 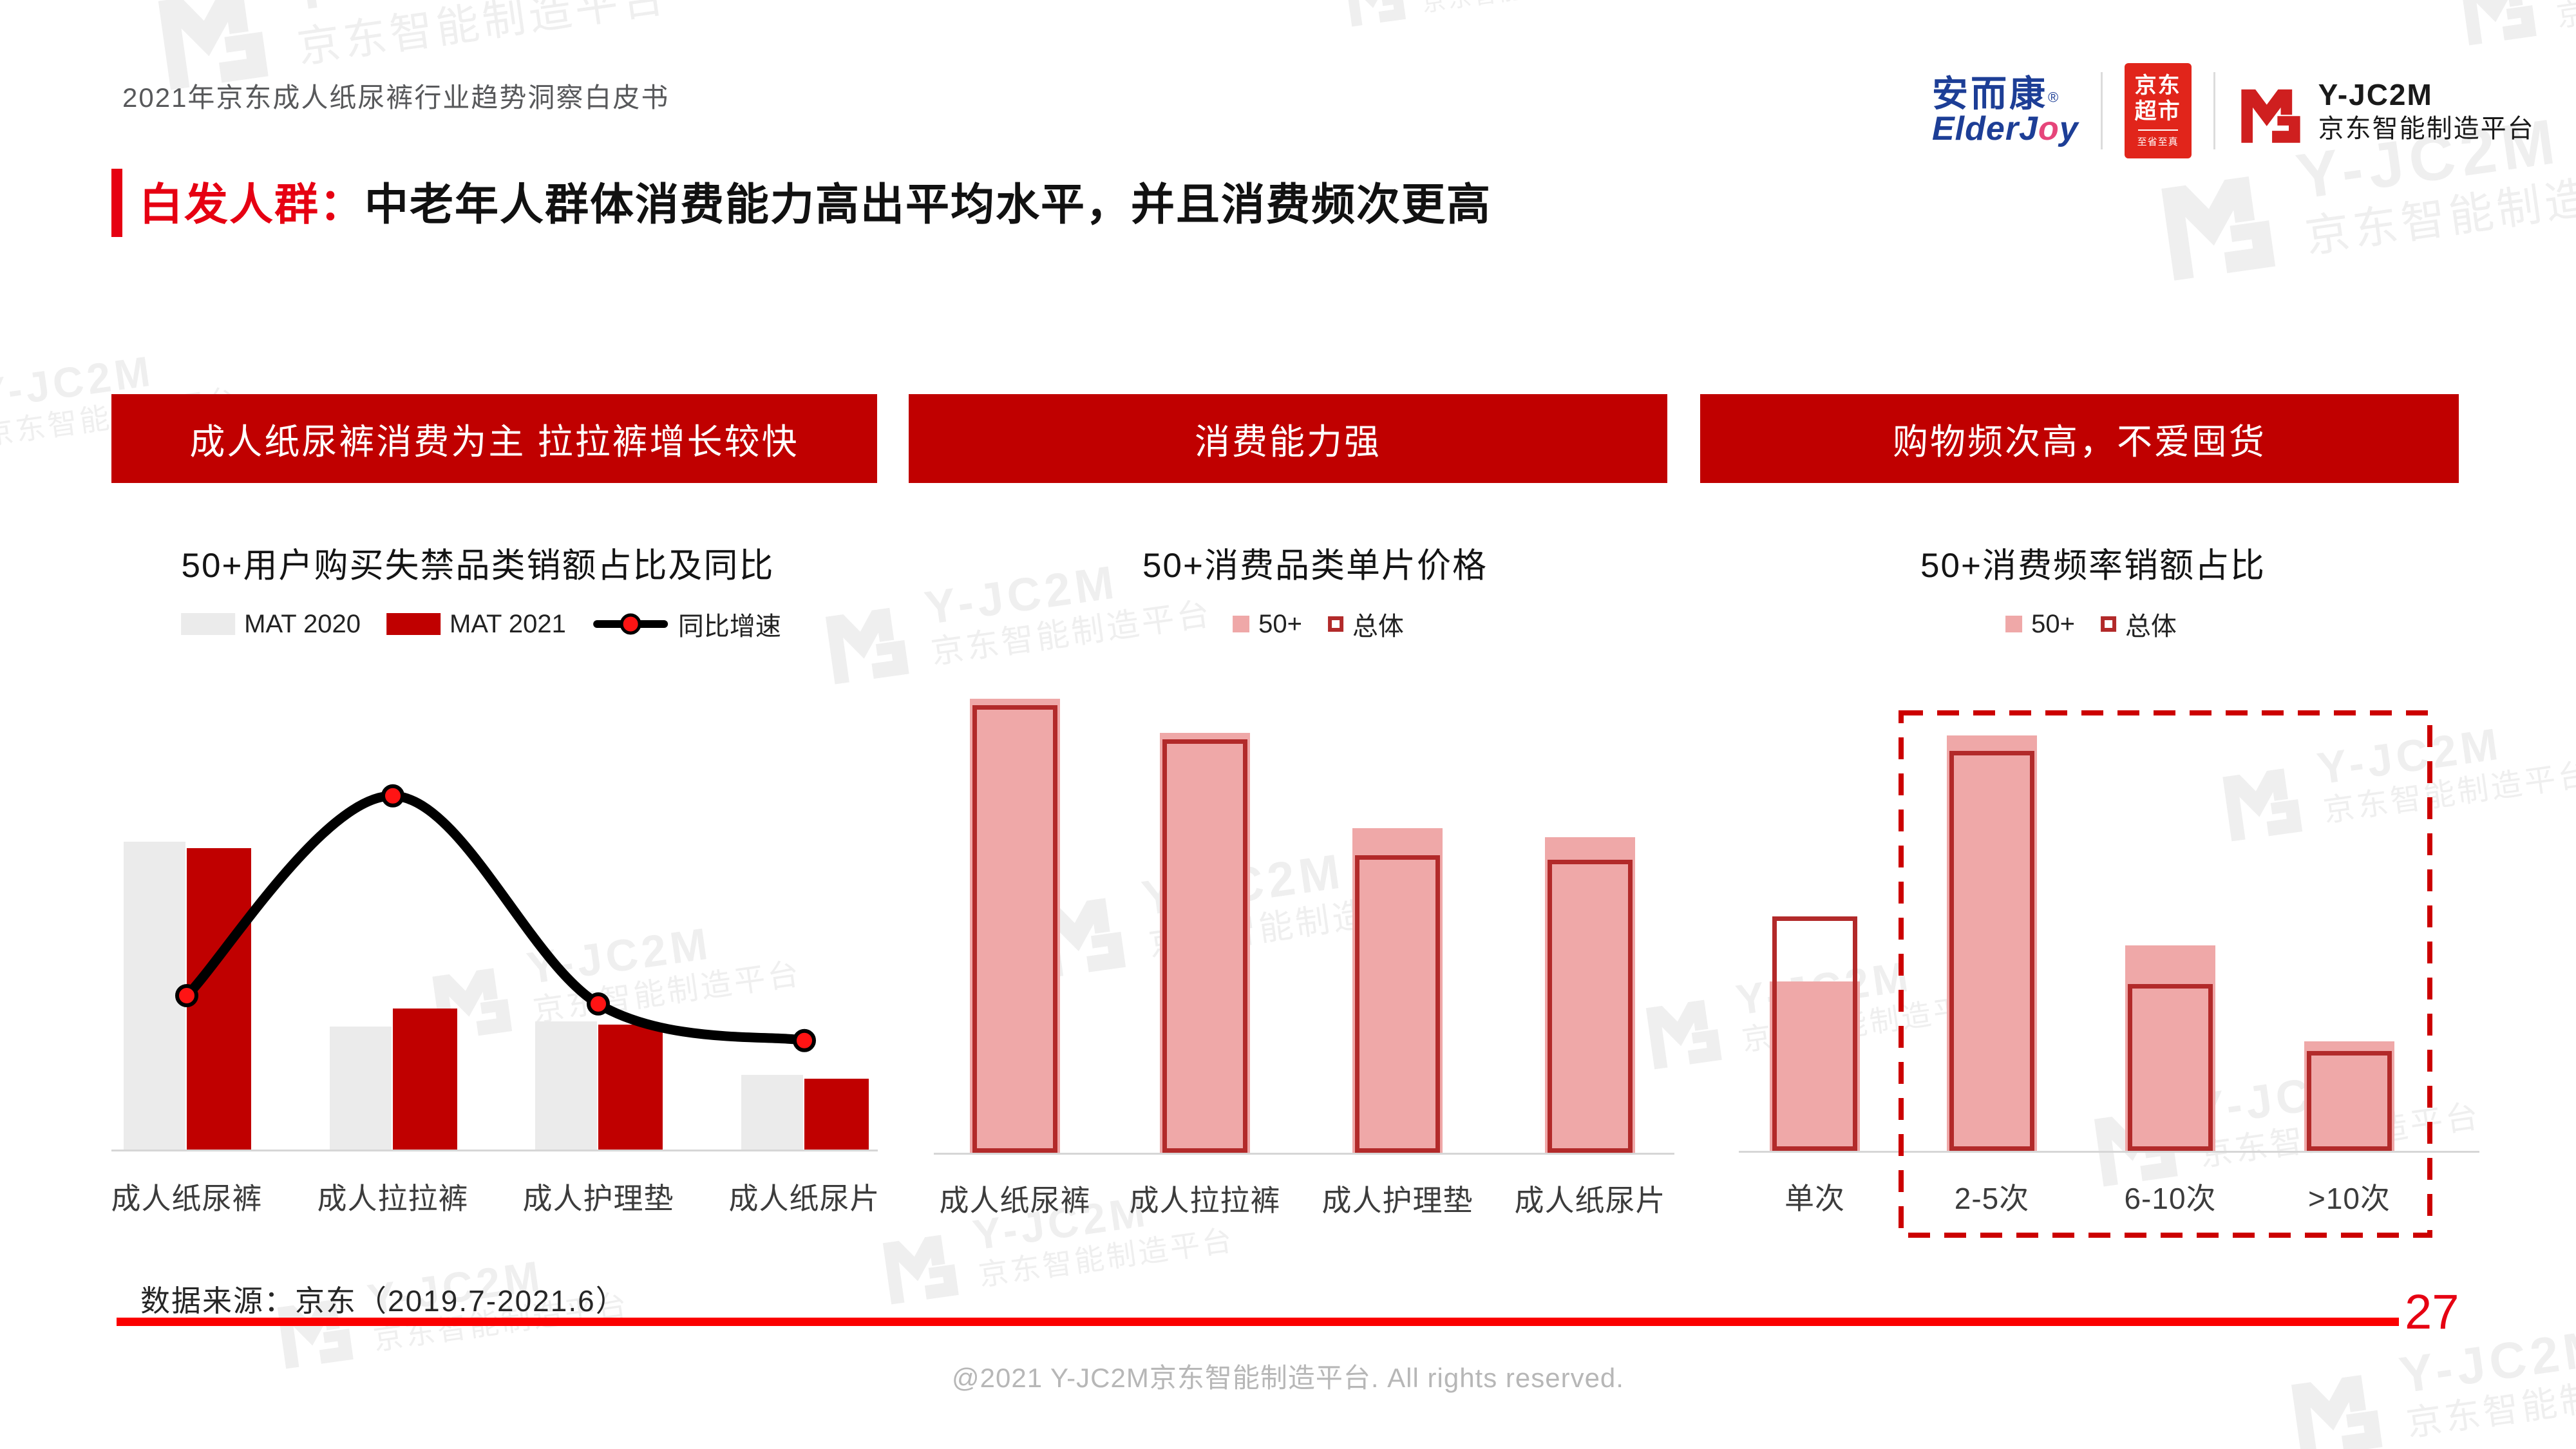 I want to click on banner-spending-power: 消费能力强, so click(x=1288, y=438).